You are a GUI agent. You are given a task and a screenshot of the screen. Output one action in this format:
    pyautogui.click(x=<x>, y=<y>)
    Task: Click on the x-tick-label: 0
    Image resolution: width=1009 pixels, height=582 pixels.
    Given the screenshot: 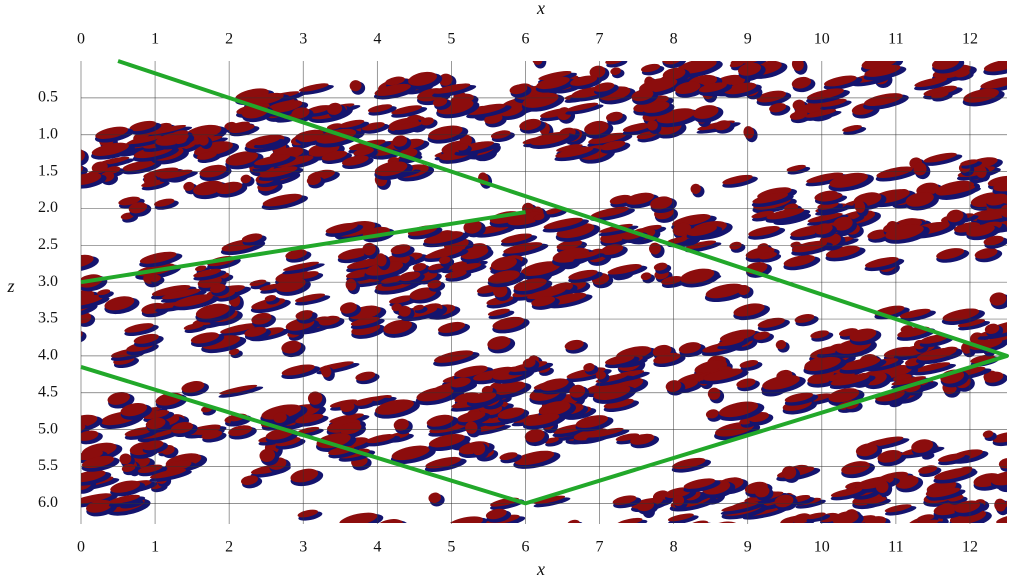 What is the action you would take?
    pyautogui.click(x=81, y=547)
    